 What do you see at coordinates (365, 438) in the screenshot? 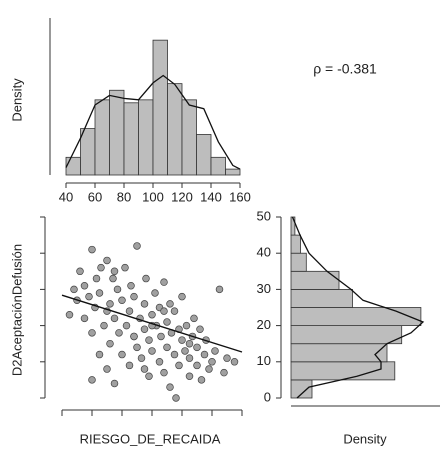
I see `x-axis-title: Density` at bounding box center [365, 438].